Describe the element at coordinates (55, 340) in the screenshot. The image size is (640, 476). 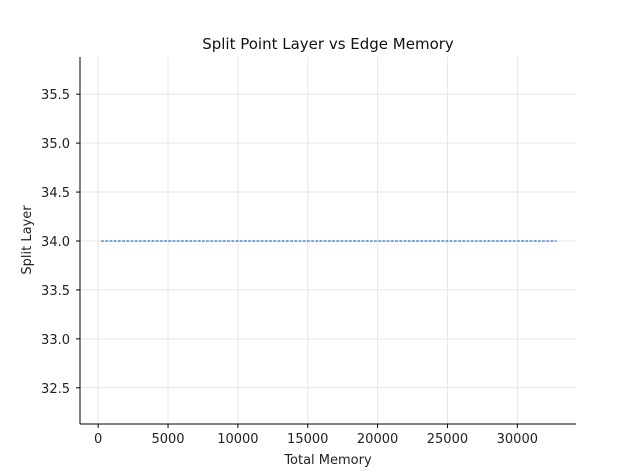
I see `y-tick-label: 33.0` at that location.